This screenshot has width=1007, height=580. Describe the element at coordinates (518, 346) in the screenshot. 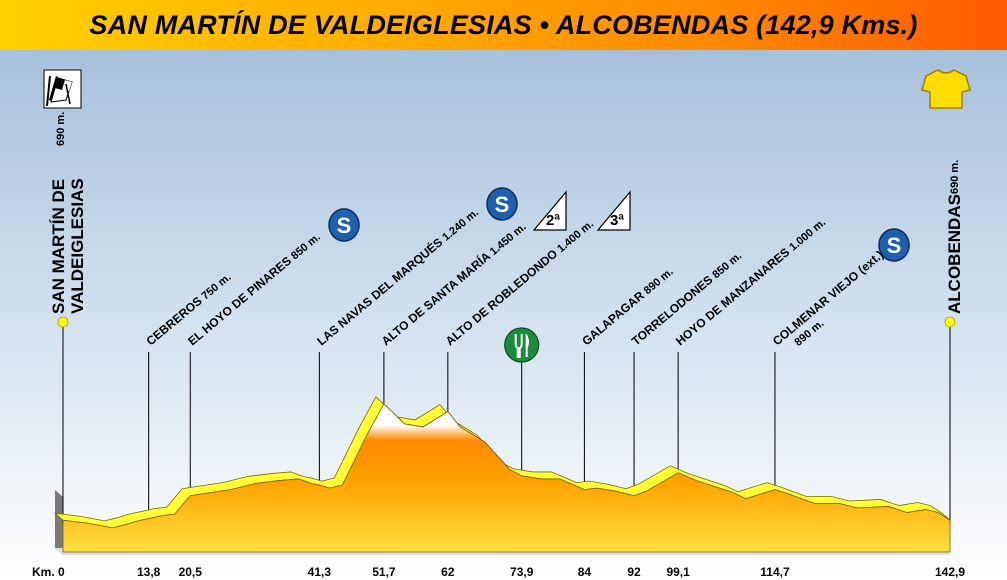

I see `fork-shape` at that location.